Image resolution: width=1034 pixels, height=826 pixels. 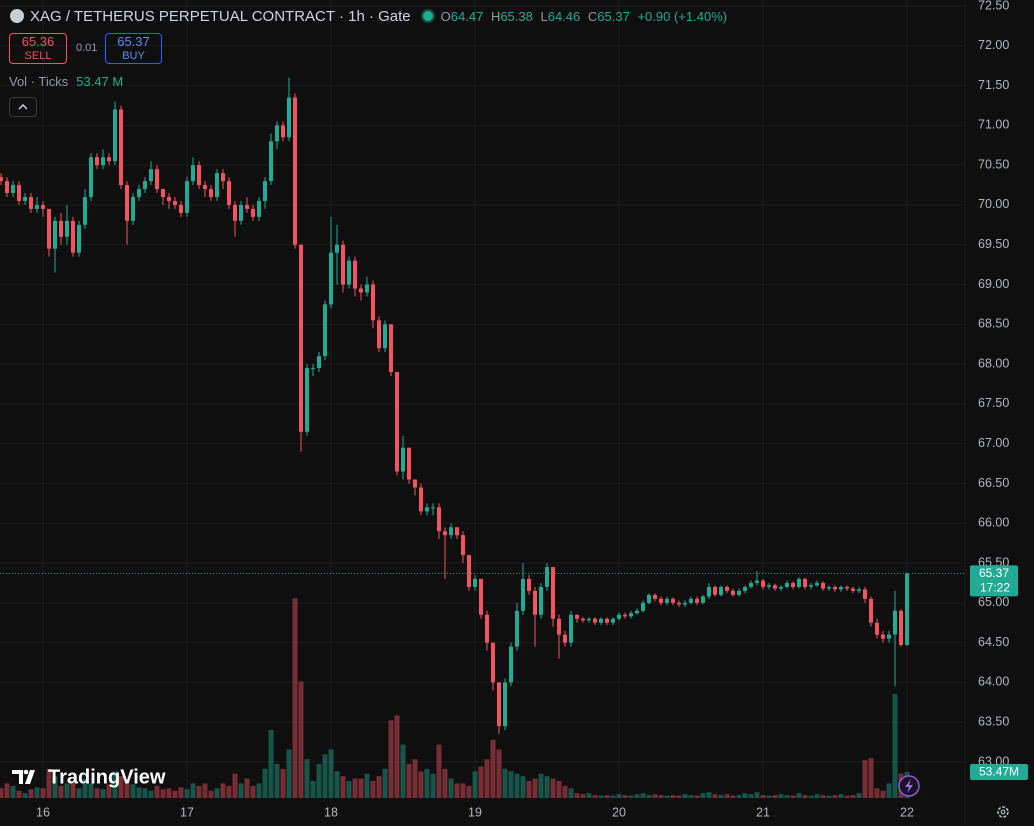 What do you see at coordinates (516, 16) in the screenshot?
I see `ohlc-value: 65.38` at bounding box center [516, 16].